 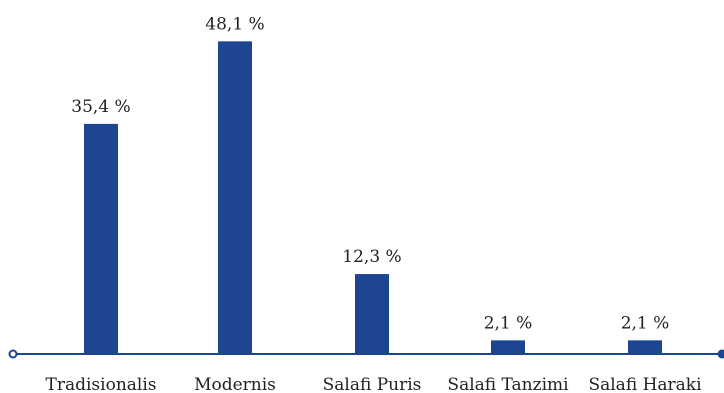 I want to click on bar-tradisionalis, so click(x=101, y=239).